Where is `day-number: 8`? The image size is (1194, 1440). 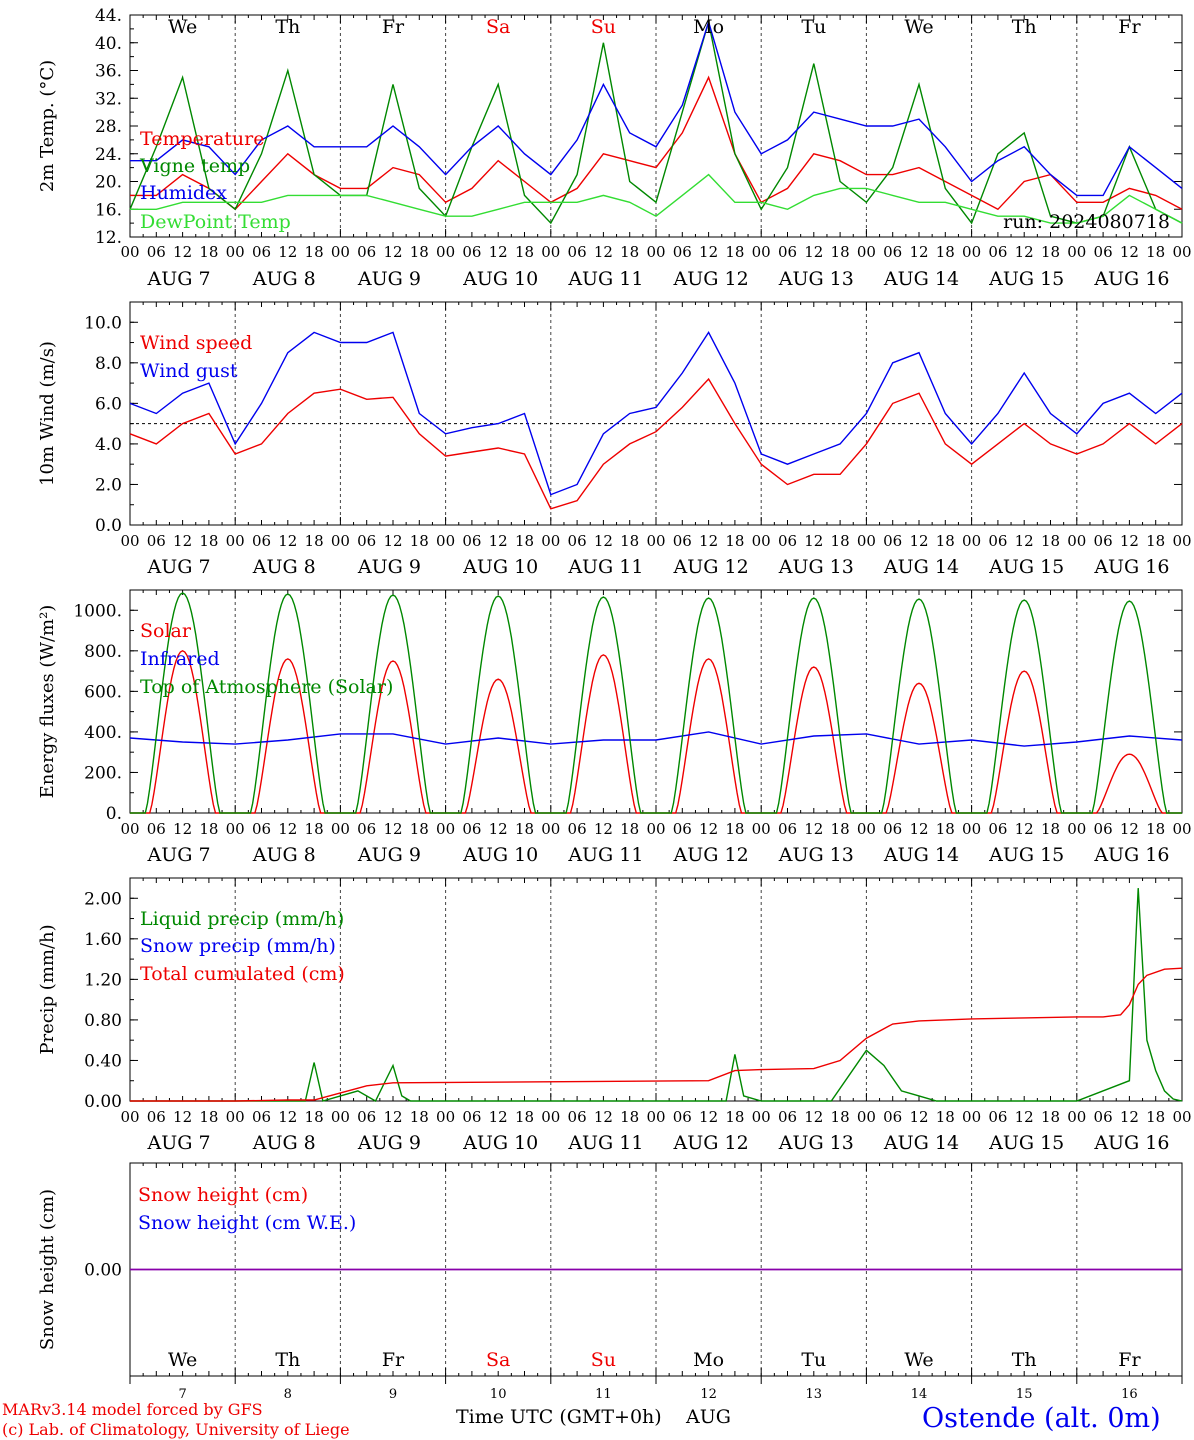 day-number: 8 is located at coordinates (288, 1394).